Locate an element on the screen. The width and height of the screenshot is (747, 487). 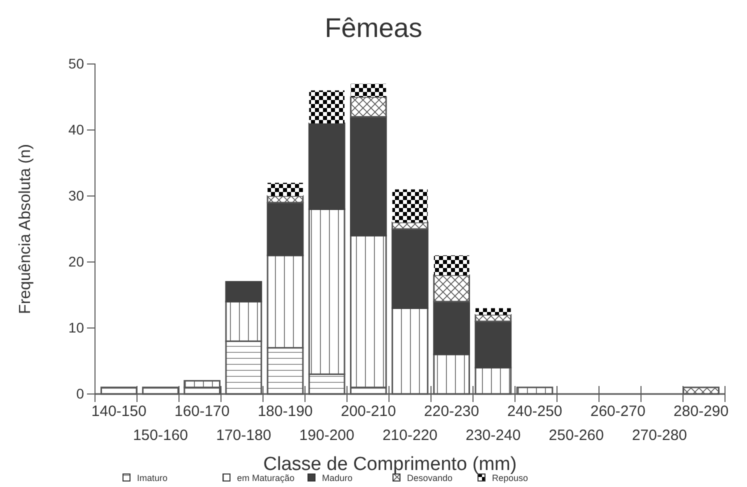
x-tick-label: 220-230 is located at coordinates (452, 411).